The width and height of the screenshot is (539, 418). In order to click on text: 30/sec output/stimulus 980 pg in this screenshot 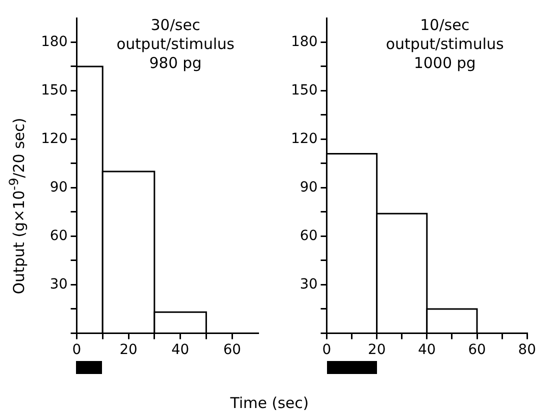, I will do `click(175, 44)`.